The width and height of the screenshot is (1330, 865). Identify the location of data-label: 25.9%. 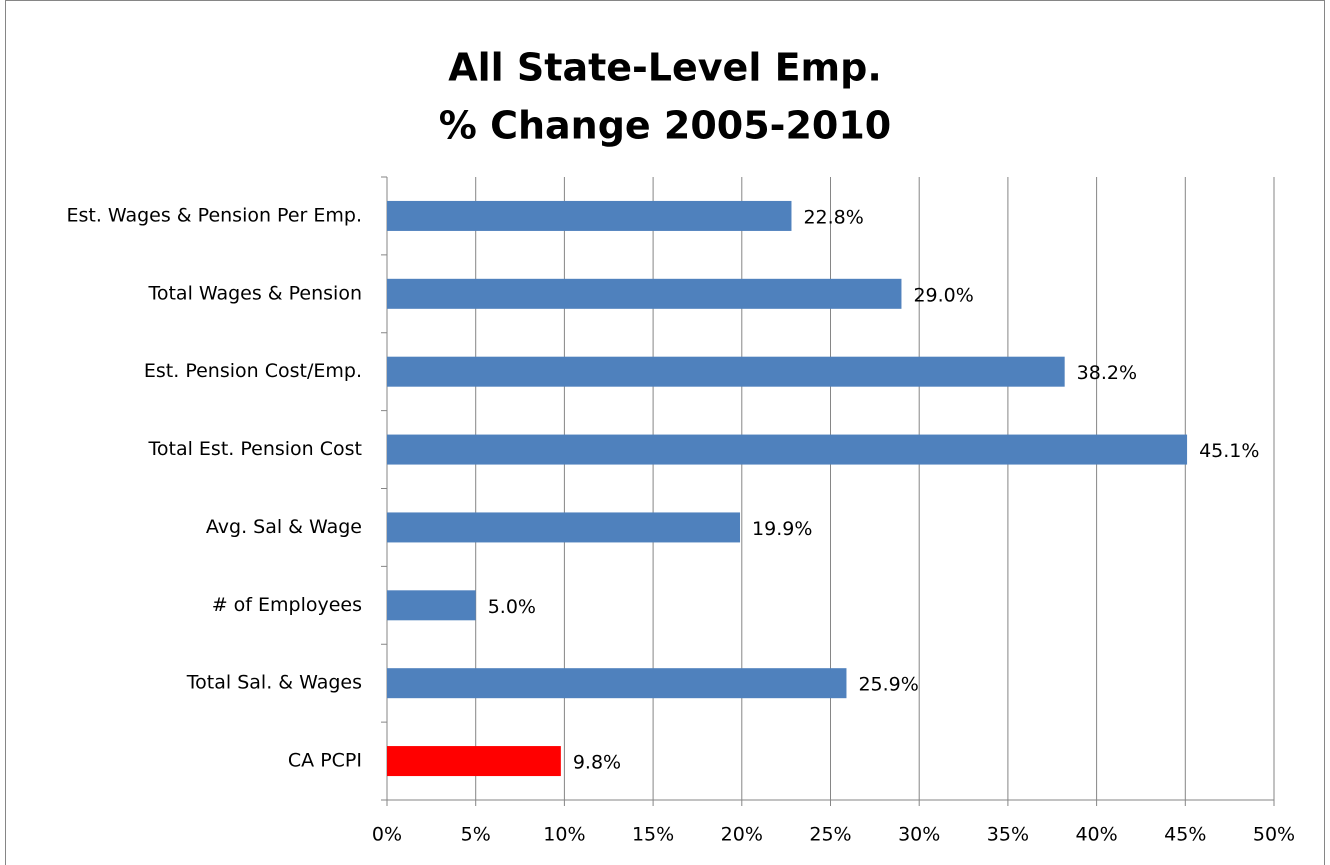
(888, 685).